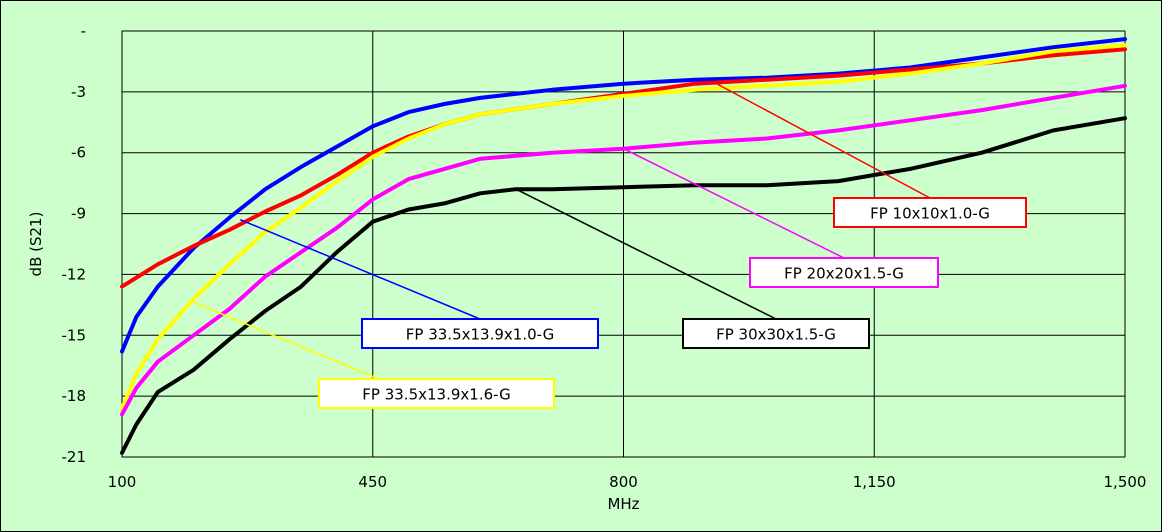 This screenshot has width=1162, height=532. I want to click on callout-label: FP 20x20x1.5-G, so click(844, 274).